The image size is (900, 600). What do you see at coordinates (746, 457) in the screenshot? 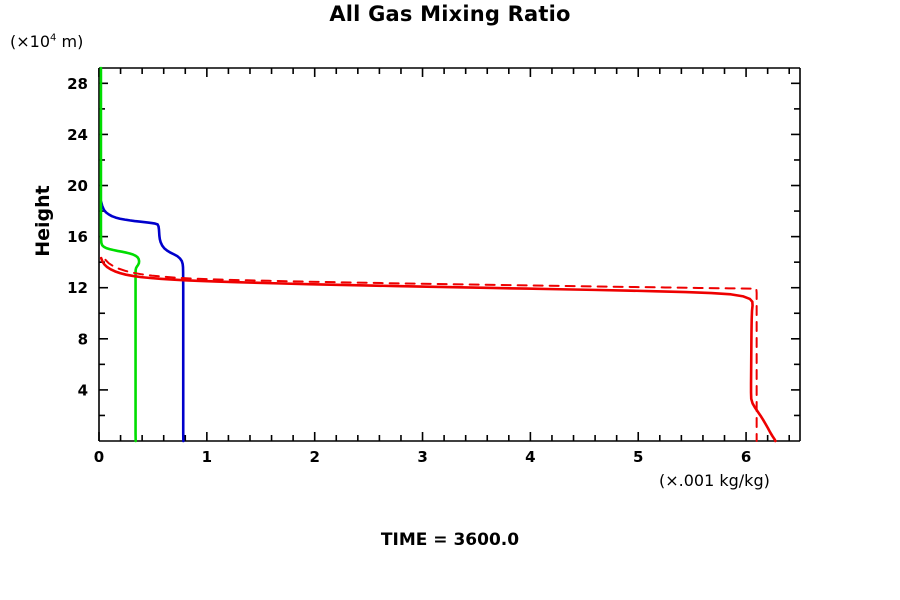
I see `x-tick-label: 6` at bounding box center [746, 457].